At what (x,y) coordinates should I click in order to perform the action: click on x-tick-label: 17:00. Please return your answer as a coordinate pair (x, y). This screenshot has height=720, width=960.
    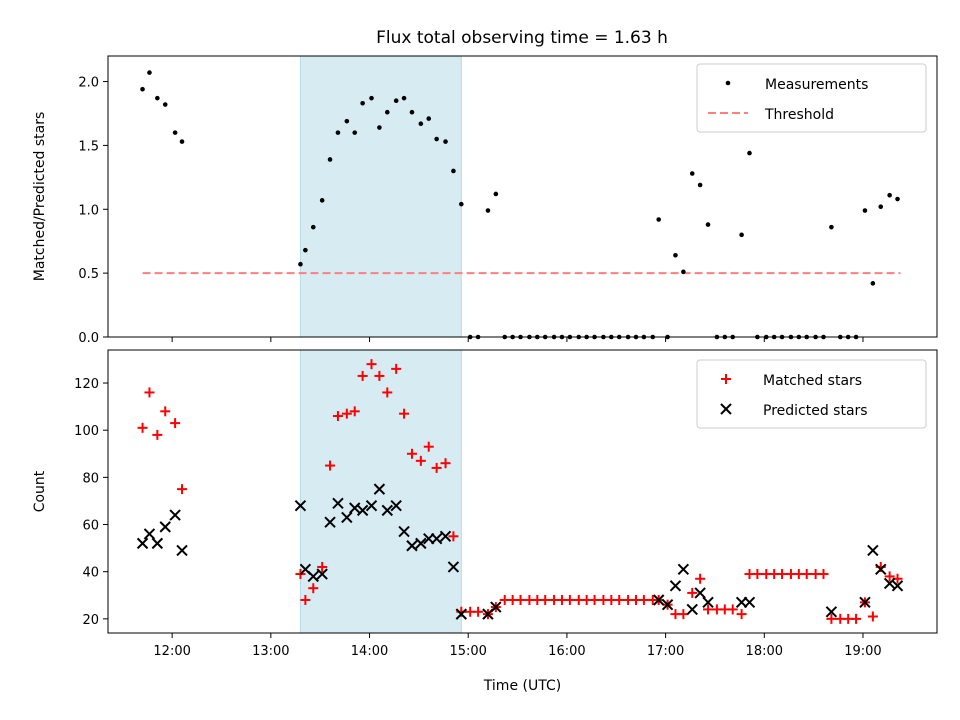
    Looking at the image, I should click on (665, 651).